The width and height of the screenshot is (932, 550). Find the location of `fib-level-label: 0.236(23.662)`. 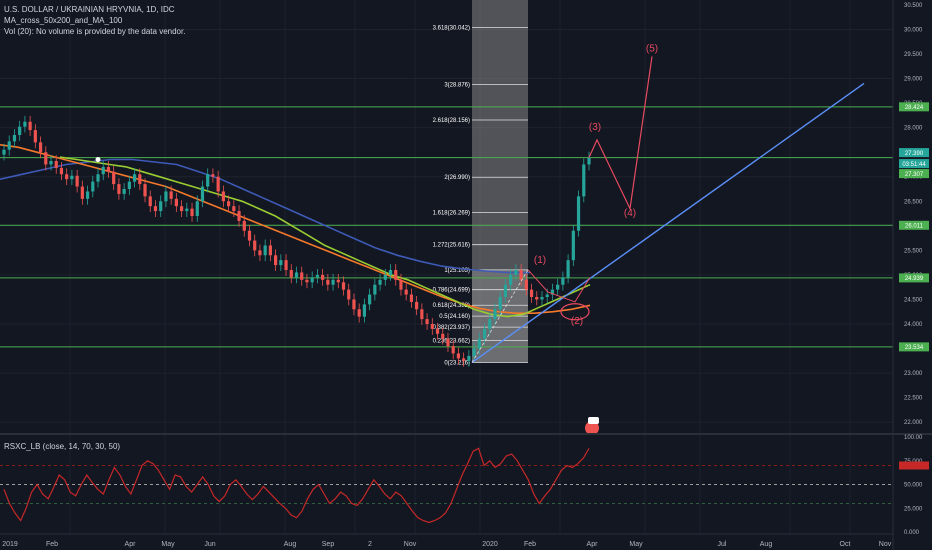

fib-level-label: 0.236(23.662) is located at coordinates (451, 342).